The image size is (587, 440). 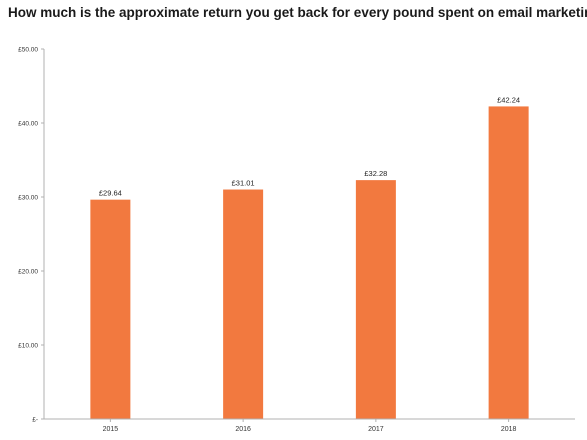 What do you see at coordinates (509, 429) in the screenshot?
I see `x-tick-label: 2018` at bounding box center [509, 429].